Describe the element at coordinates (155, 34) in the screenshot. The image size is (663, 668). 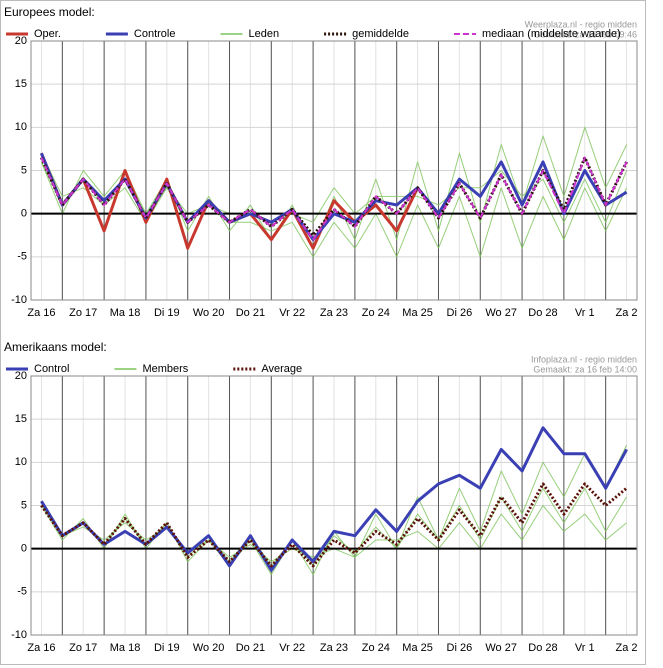
I see `legend-label: Controle` at that location.